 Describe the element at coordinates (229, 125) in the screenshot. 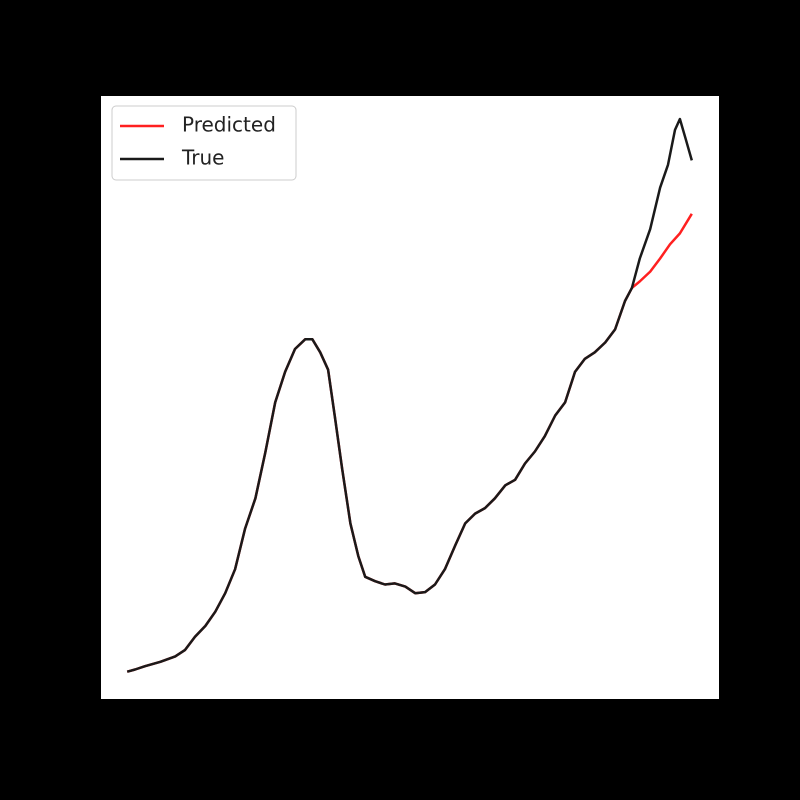

I see `legend-label: Predicted` at that location.